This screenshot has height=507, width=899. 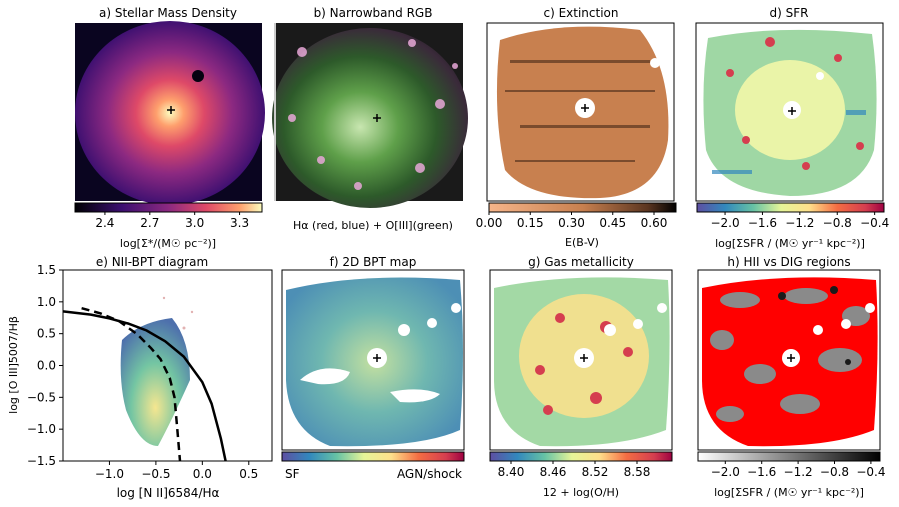 I want to click on kewley-curve, so click(x=144, y=386).